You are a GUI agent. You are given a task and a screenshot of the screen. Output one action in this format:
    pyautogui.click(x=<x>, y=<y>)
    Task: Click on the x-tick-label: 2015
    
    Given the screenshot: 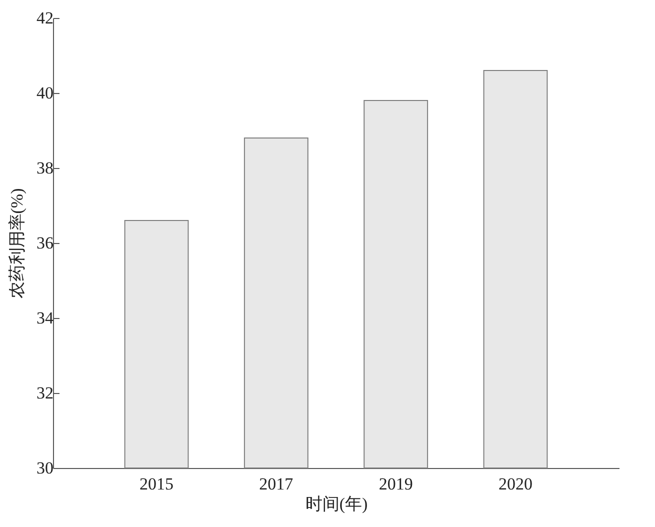 What is the action you would take?
    pyautogui.click(x=157, y=484)
    